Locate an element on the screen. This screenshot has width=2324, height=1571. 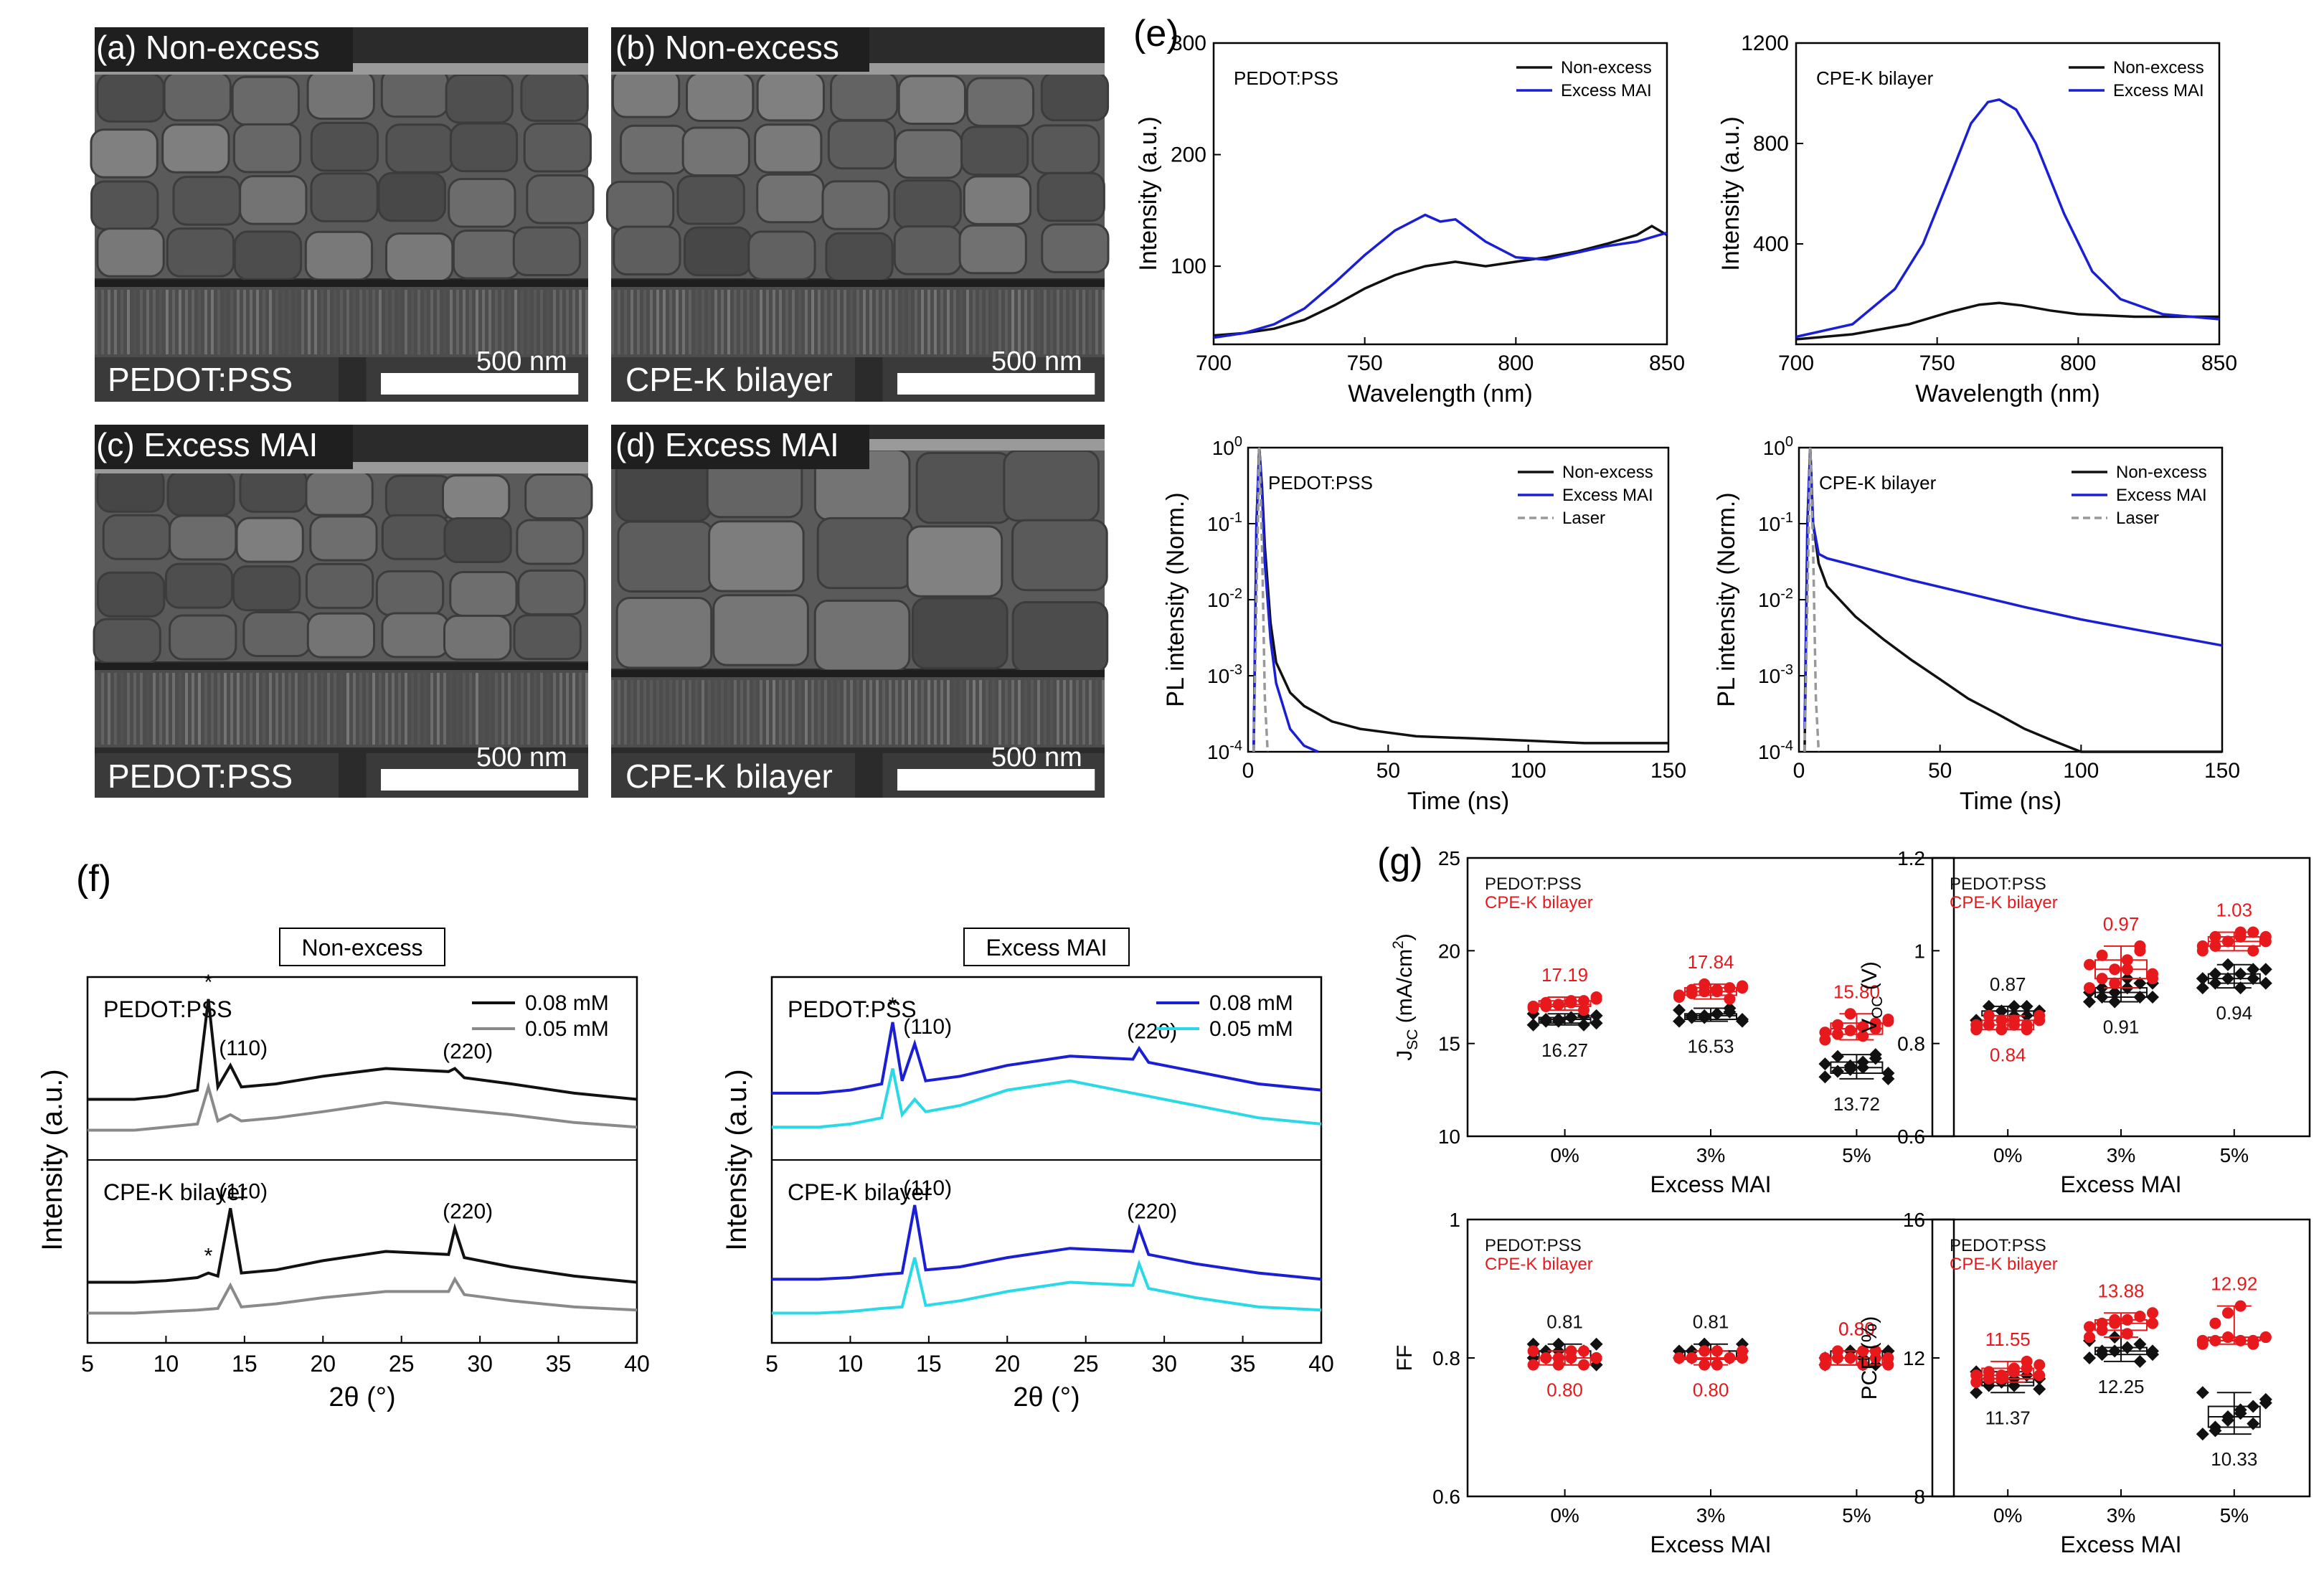
y-tick-label: 10⁻¹ is located at coordinates (1224, 522).